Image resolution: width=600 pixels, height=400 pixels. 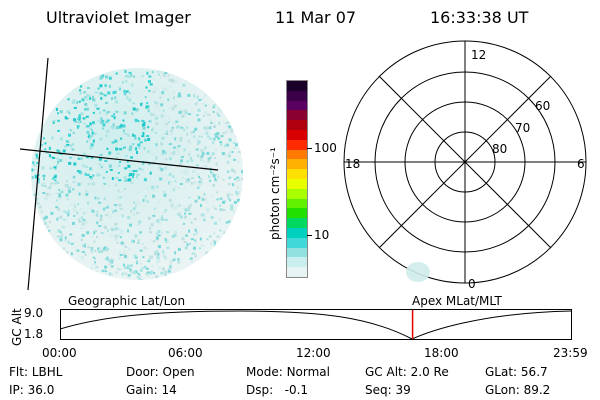 I want to click on status-ip: IP: 36.0, so click(x=32, y=390).